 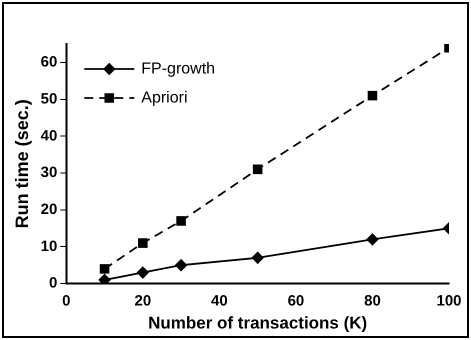 I want to click on x-tick-label: 80, so click(x=372, y=301).